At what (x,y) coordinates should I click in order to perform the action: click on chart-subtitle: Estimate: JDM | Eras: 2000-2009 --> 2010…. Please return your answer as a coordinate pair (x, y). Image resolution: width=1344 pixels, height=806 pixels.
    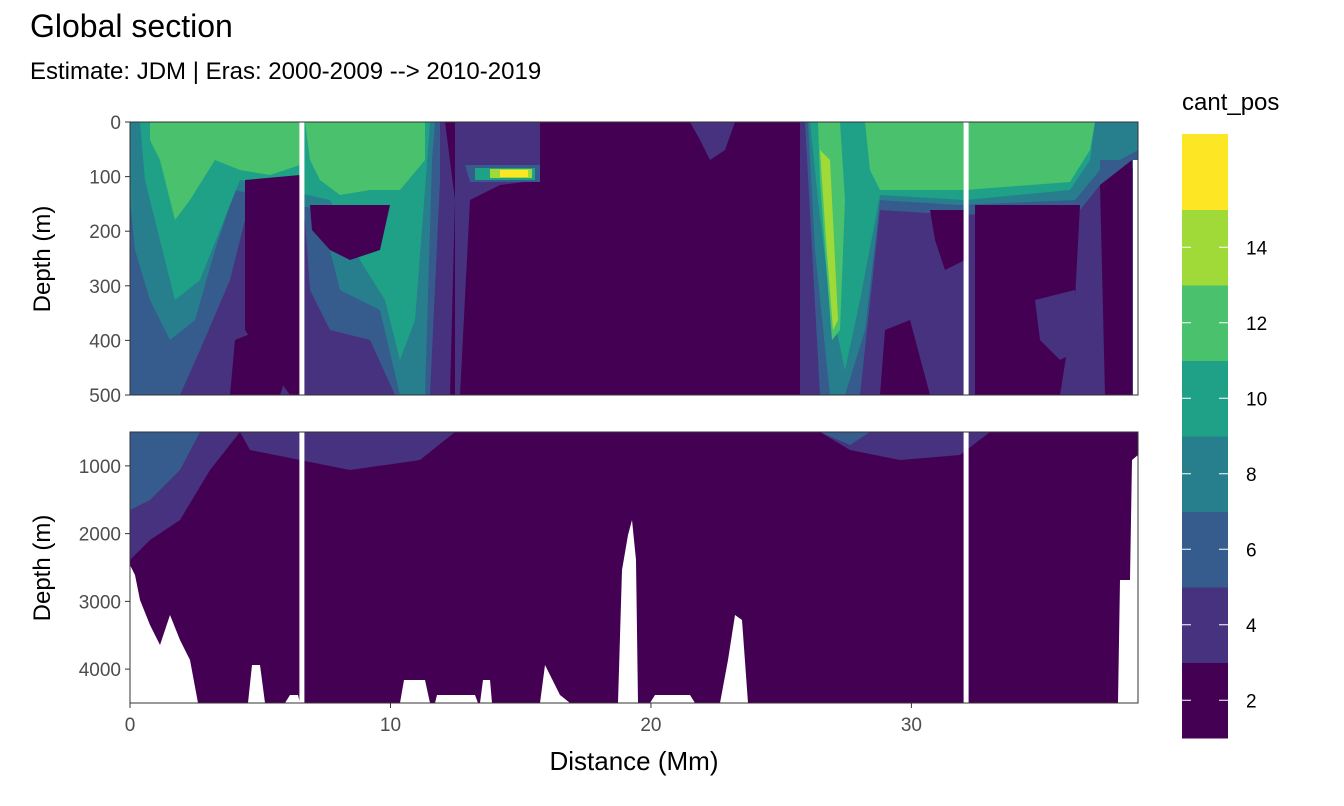
    Looking at the image, I should click on (286, 71).